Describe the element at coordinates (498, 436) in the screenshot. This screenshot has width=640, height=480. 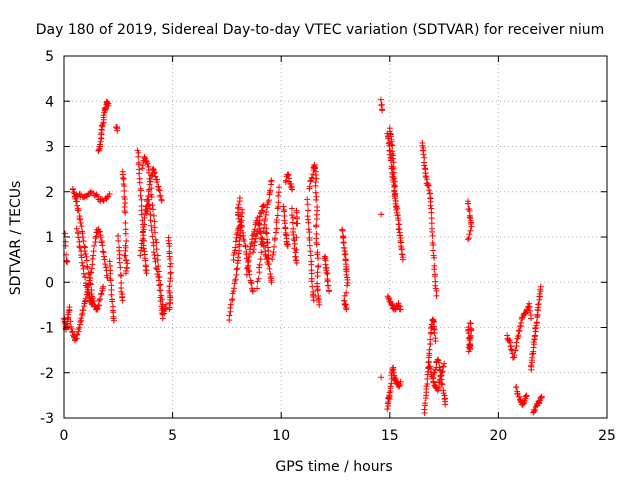
I see `x-tick-label: 20` at that location.